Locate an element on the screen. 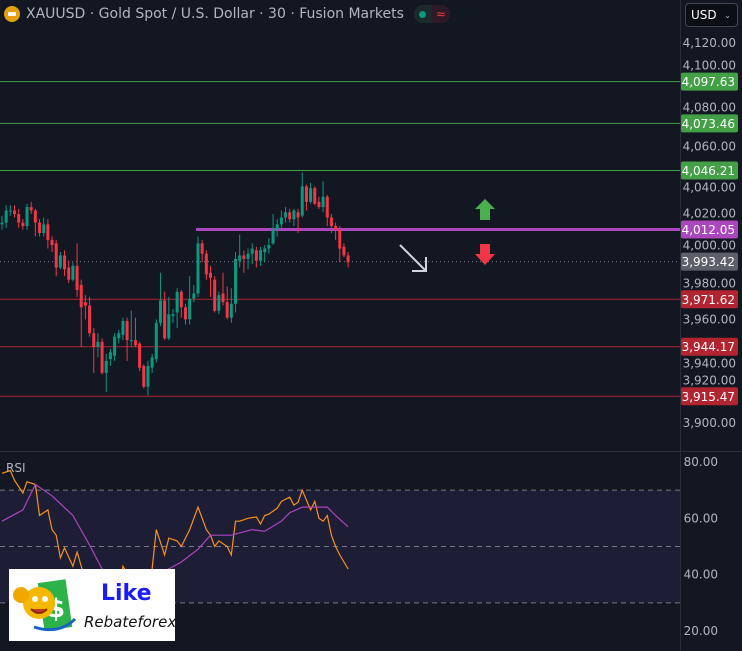  white-diagonal-down-arrow-icon is located at coordinates (413, 258).